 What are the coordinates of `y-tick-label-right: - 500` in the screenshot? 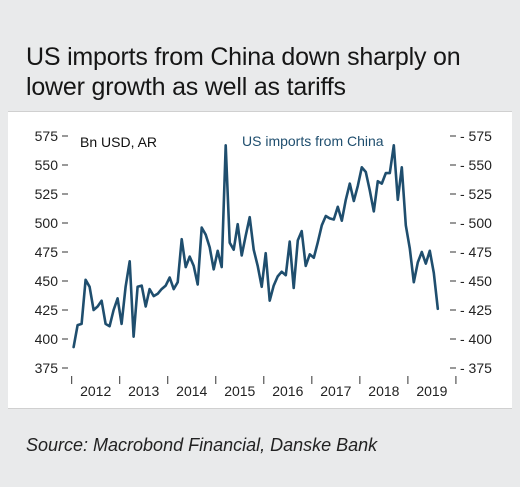 It's located at (476, 223).